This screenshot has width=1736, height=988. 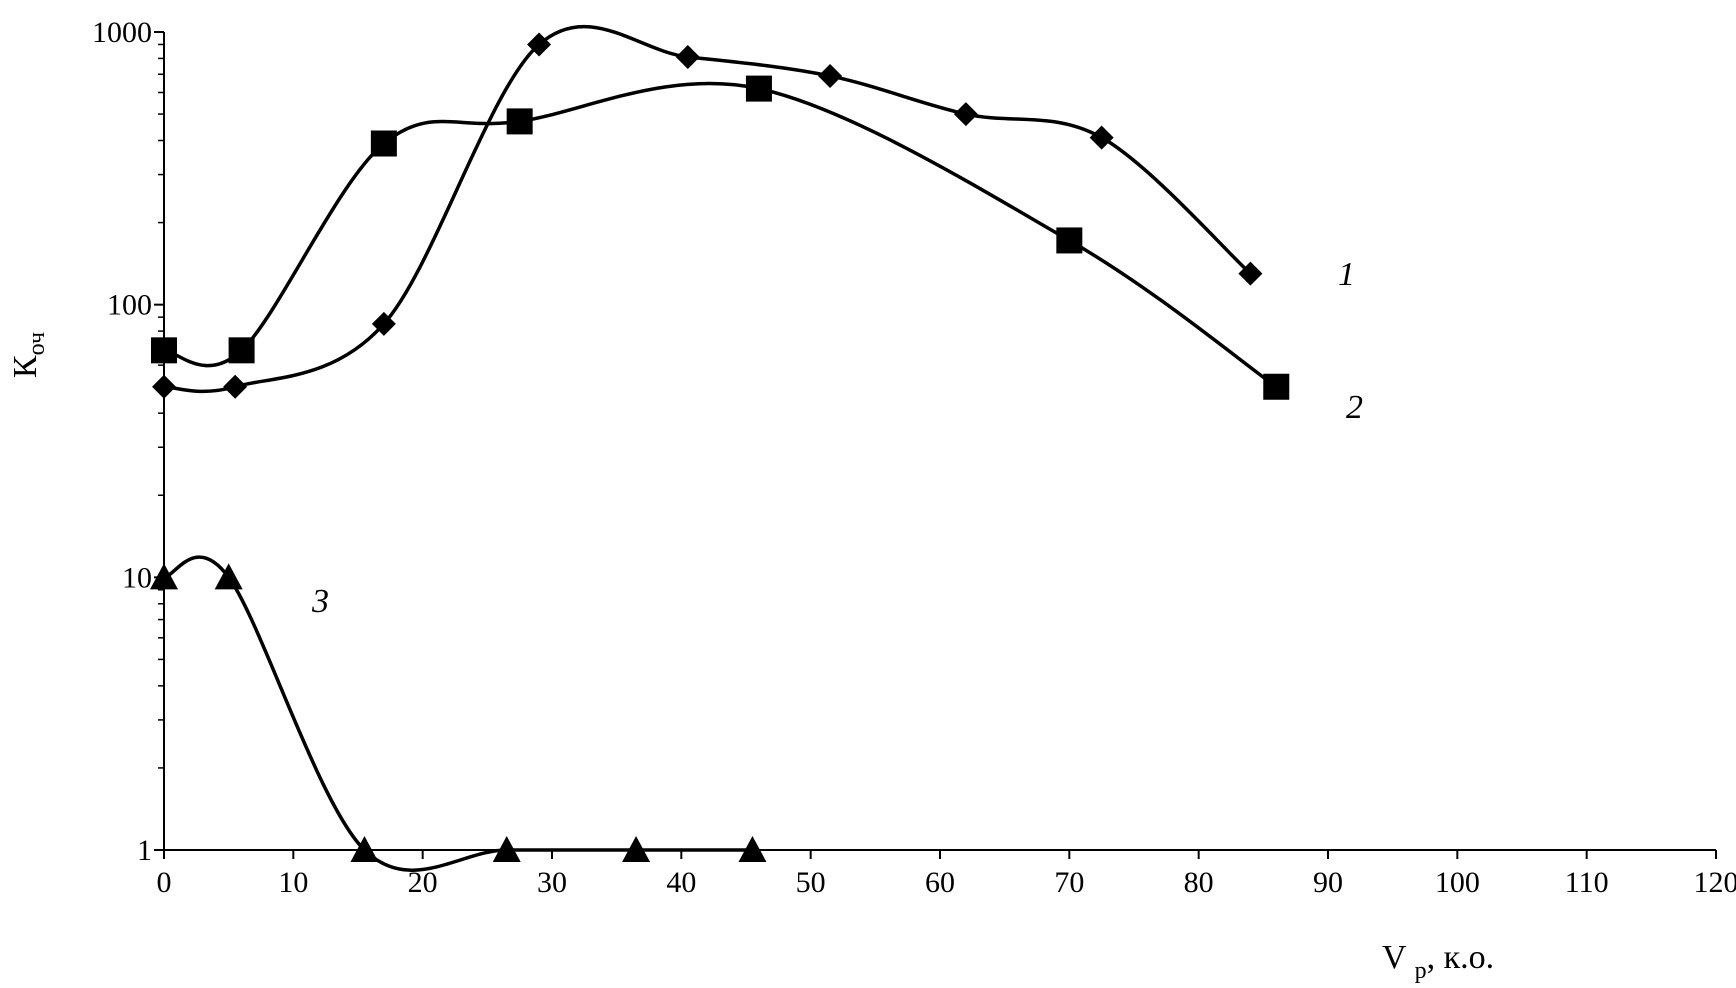 What do you see at coordinates (1457, 882) in the screenshot?
I see `x-tick-label: 100` at bounding box center [1457, 882].